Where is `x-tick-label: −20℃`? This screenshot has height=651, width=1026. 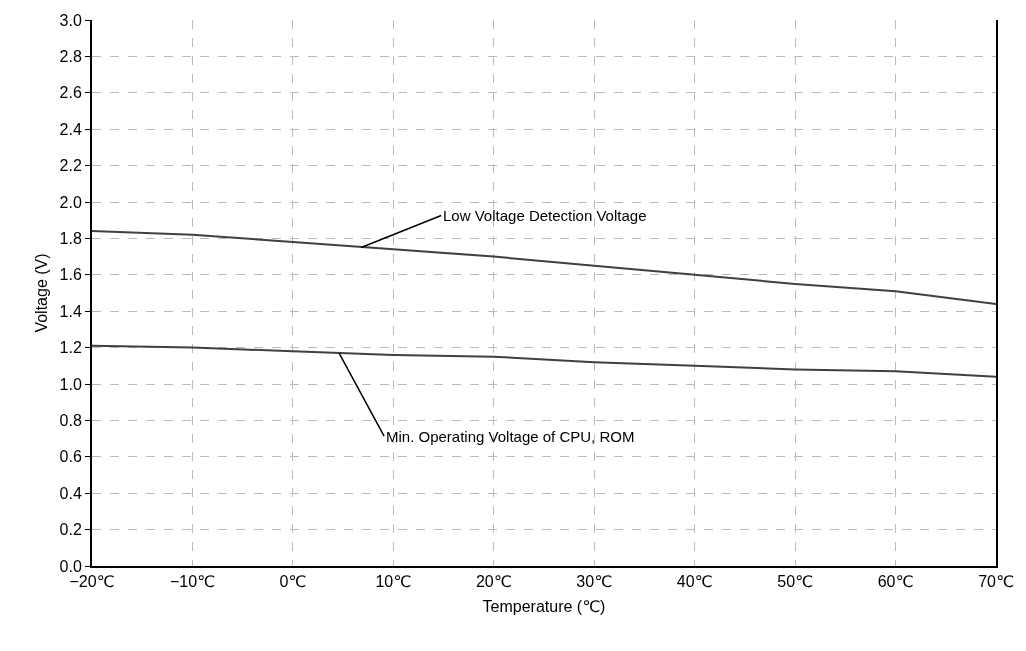
x-tick-label: −20℃ is located at coordinates (92, 582).